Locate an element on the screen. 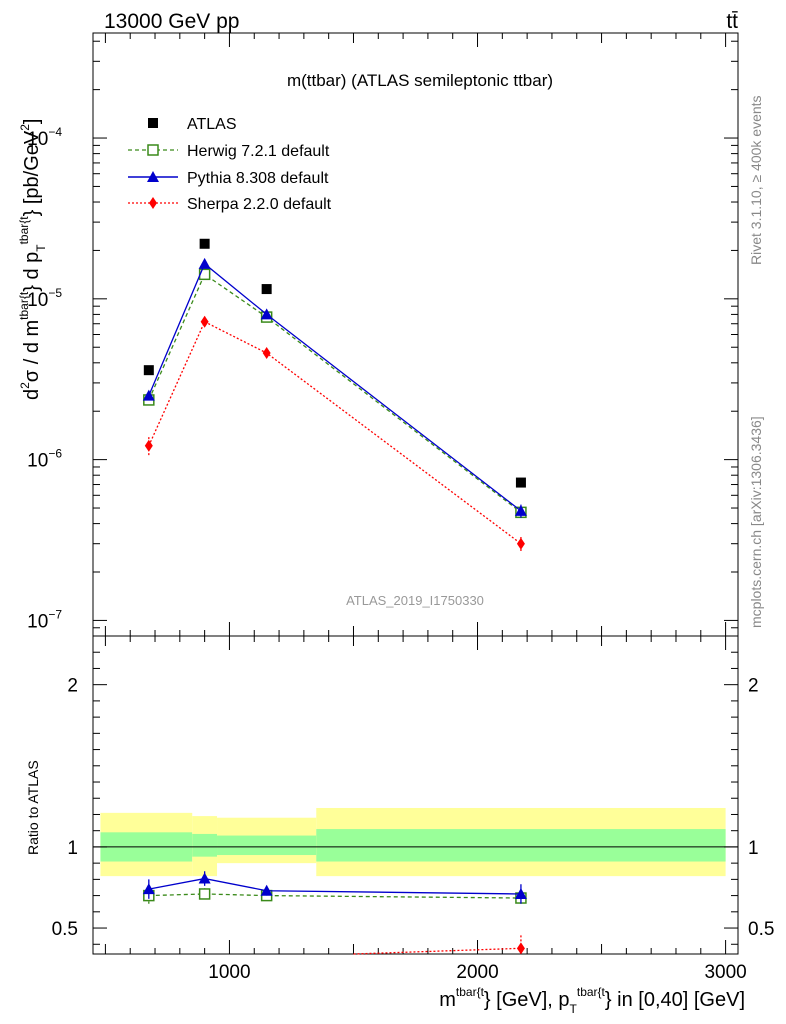  ratio-series-layer is located at coordinates (334, 913).